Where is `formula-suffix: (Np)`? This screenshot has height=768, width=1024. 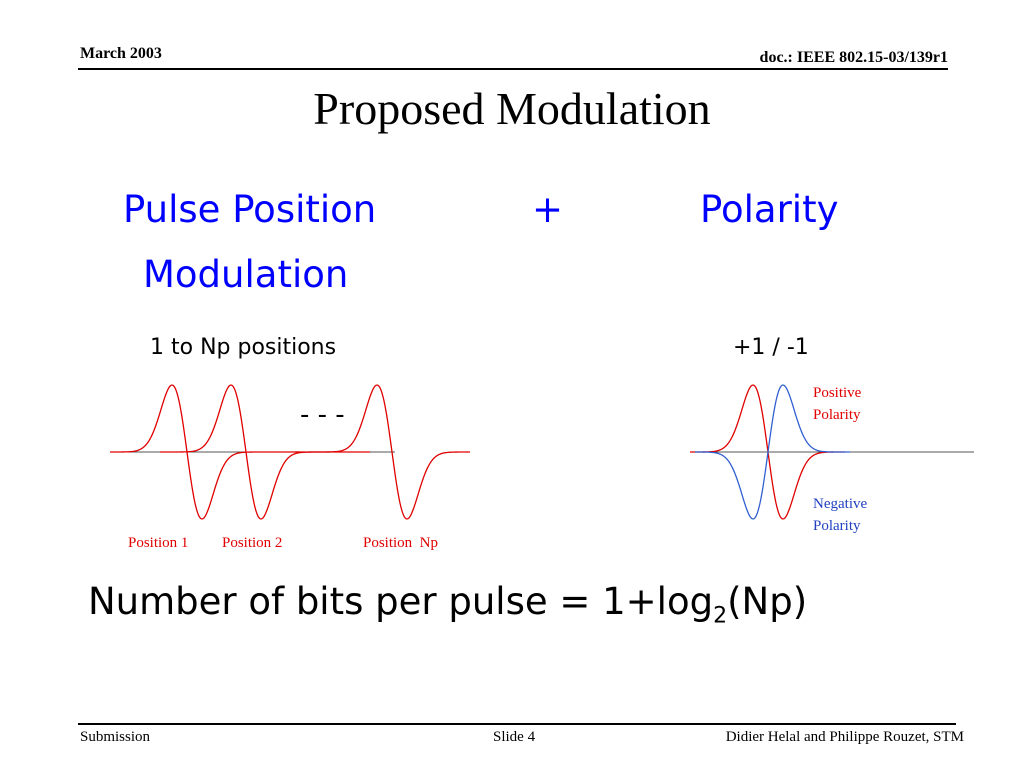
formula-suffix: (Np) is located at coordinates (767, 601).